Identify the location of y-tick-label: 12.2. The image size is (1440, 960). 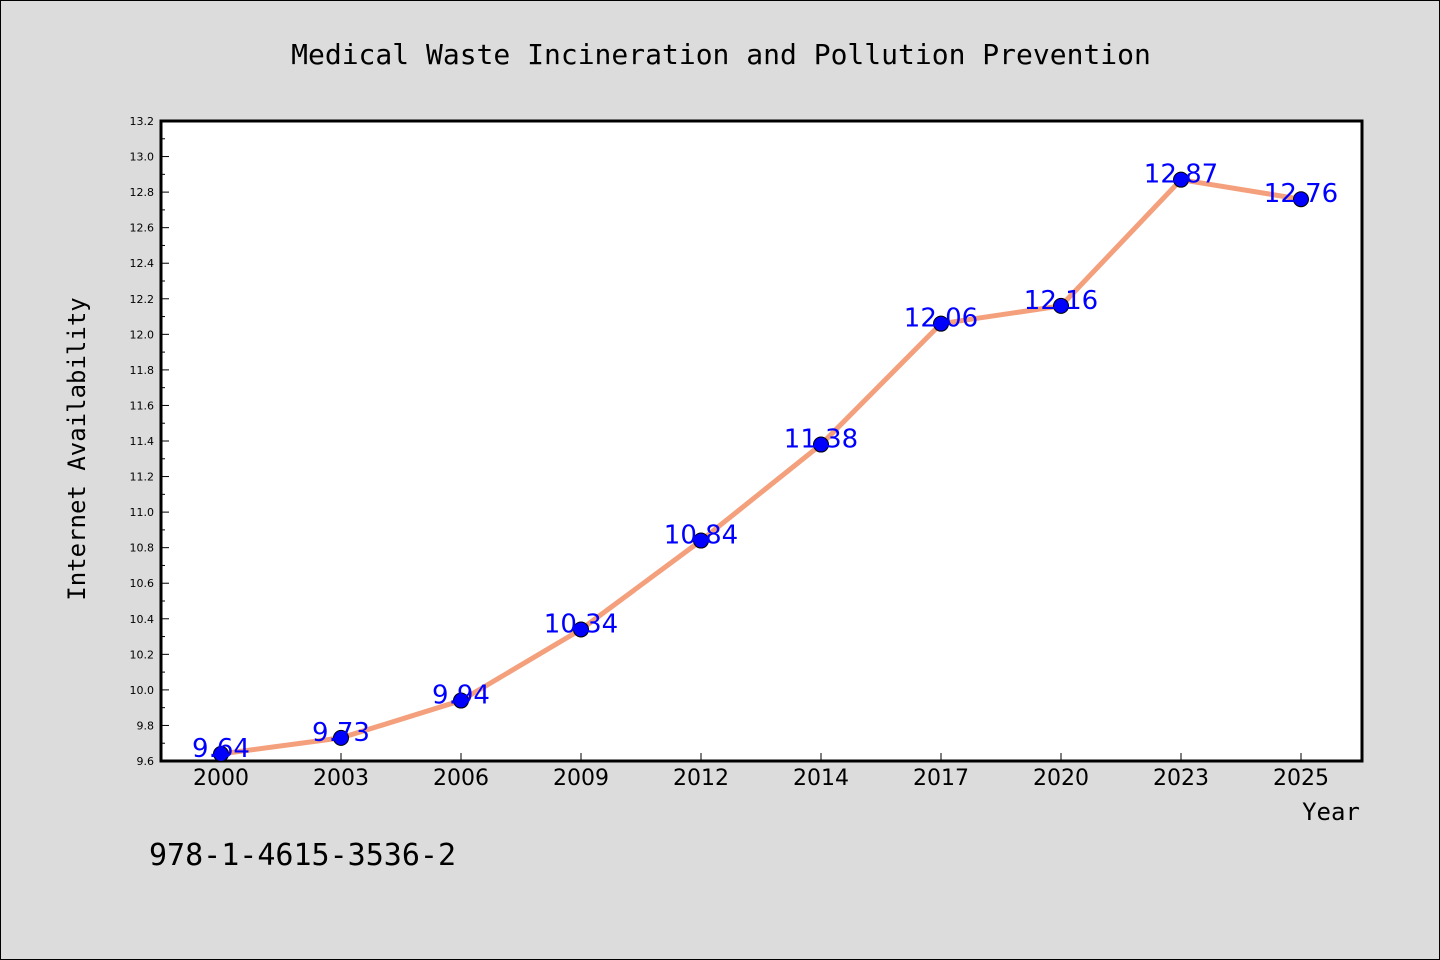
(142, 299).